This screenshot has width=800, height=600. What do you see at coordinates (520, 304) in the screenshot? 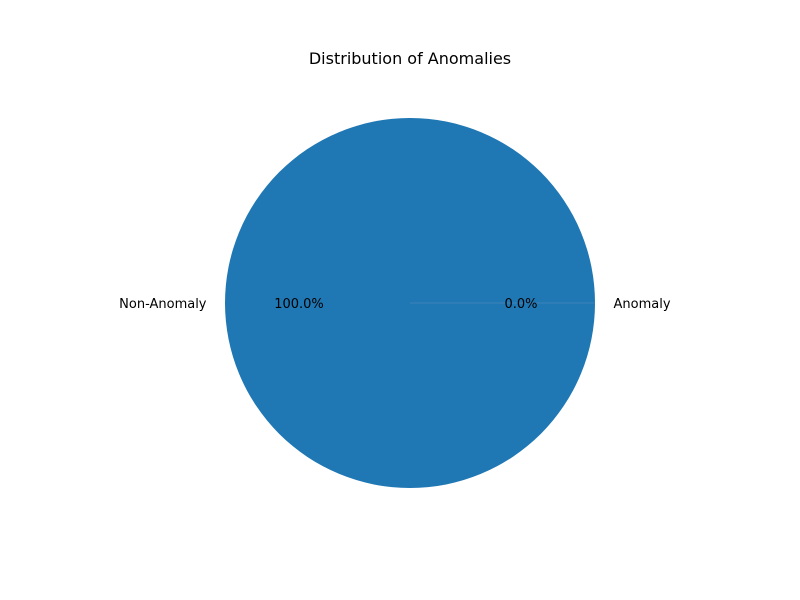
I see `slice-percent-anomaly: 0.0%` at bounding box center [520, 304].